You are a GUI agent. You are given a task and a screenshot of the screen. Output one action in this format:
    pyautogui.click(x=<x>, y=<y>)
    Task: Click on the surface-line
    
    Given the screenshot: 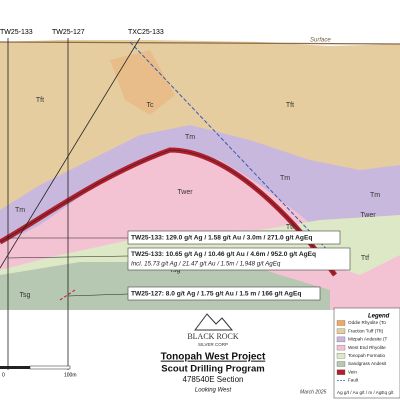 What is the action you would take?
    pyautogui.click(x=200, y=43)
    